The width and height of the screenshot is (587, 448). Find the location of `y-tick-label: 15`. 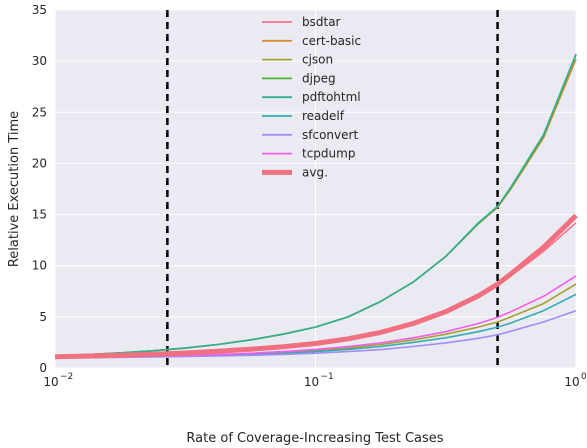

y-tick-label: 15 is located at coordinates (39, 215).